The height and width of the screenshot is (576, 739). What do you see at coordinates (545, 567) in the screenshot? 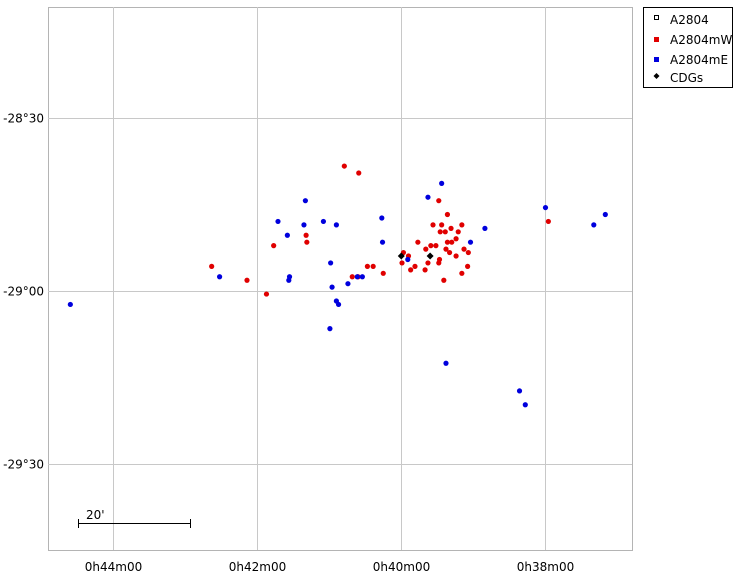
I see `x-tick-label: 0h38m00` at bounding box center [545, 567].